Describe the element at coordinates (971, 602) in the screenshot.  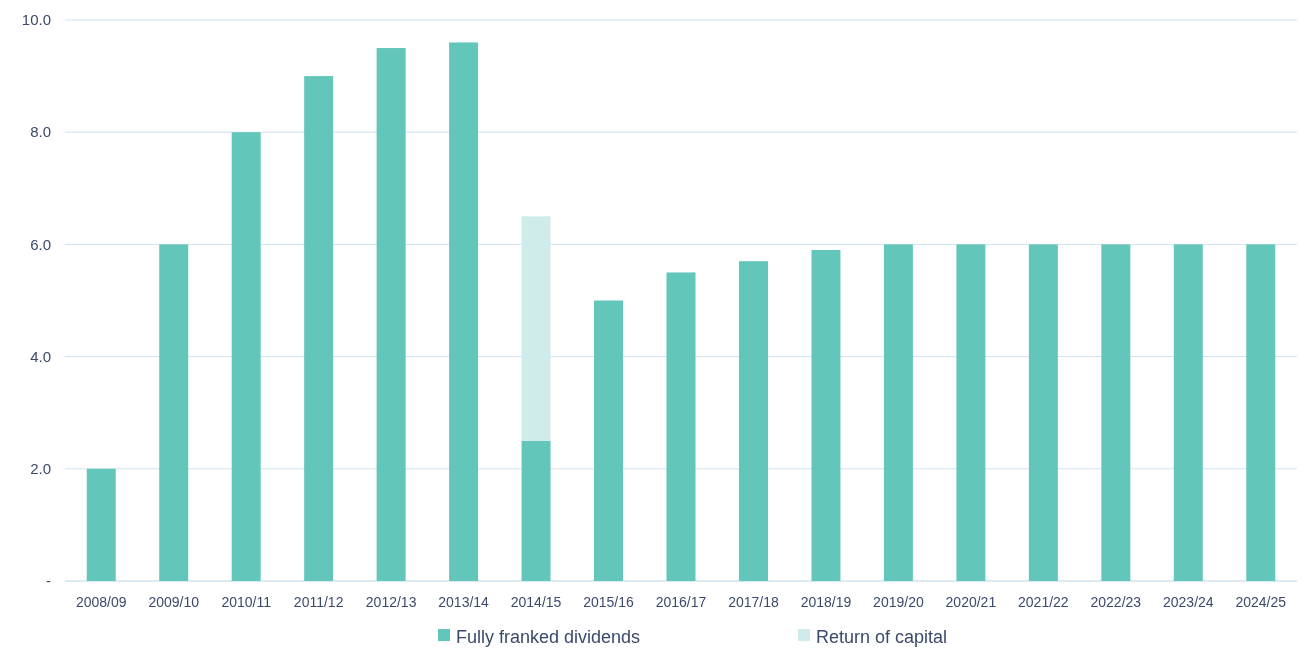
I see `x-tick-label: 2020/21` at that location.